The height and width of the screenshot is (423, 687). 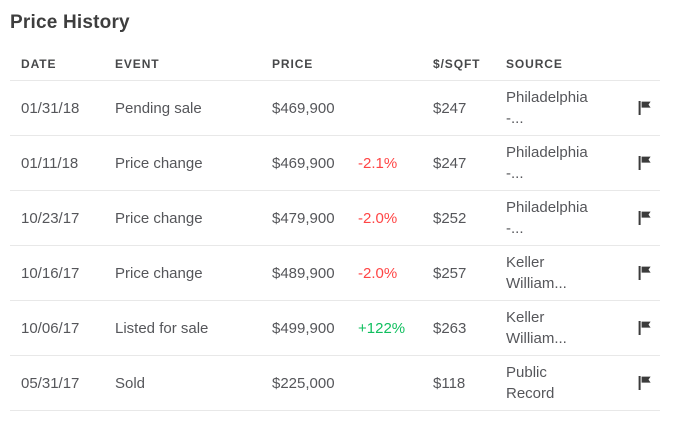 I want to click on header-date: DATE, so click(x=39, y=64).